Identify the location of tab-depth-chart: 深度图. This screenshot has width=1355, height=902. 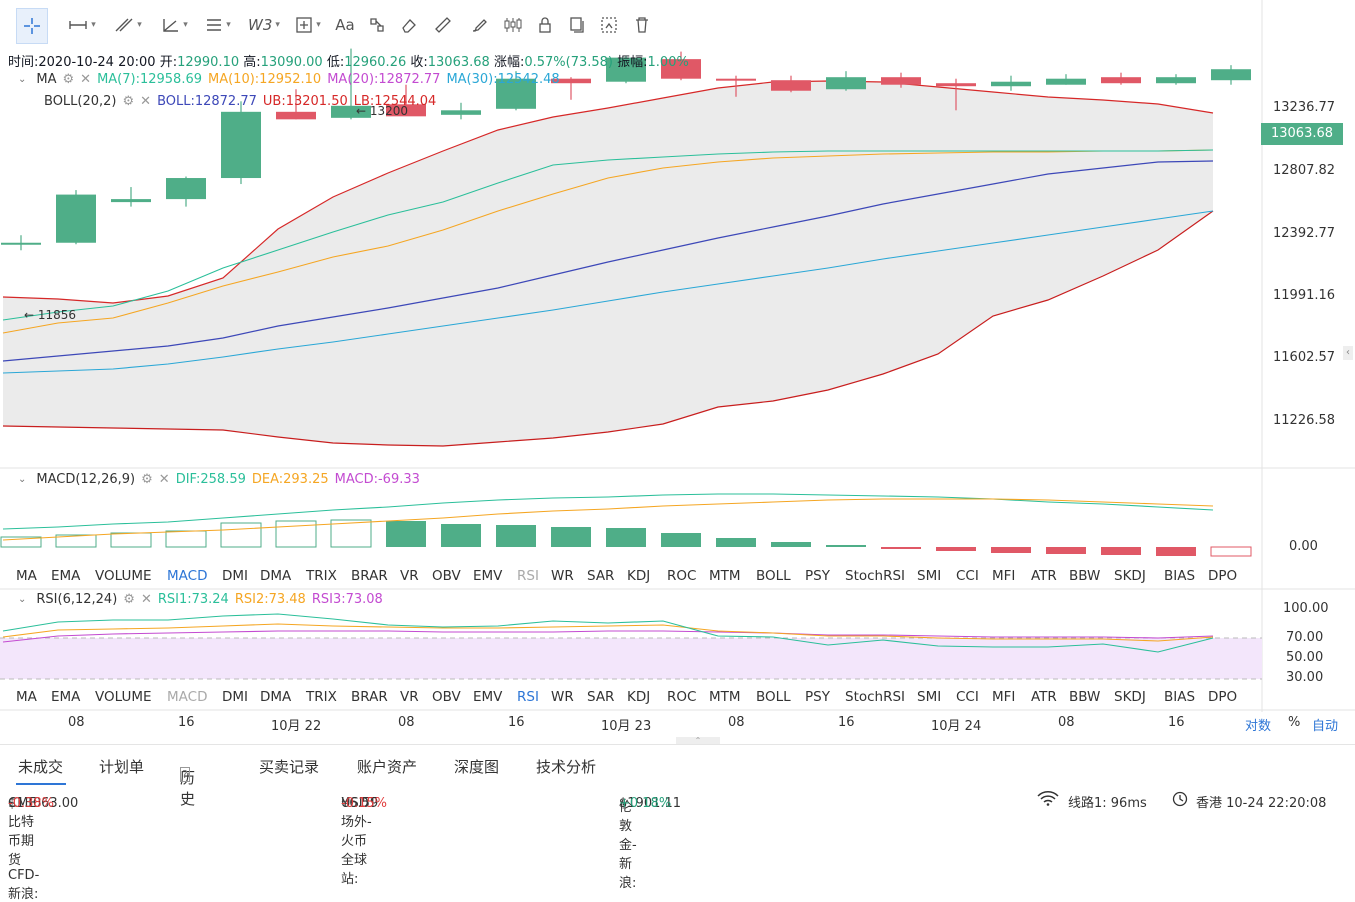
(477, 767).